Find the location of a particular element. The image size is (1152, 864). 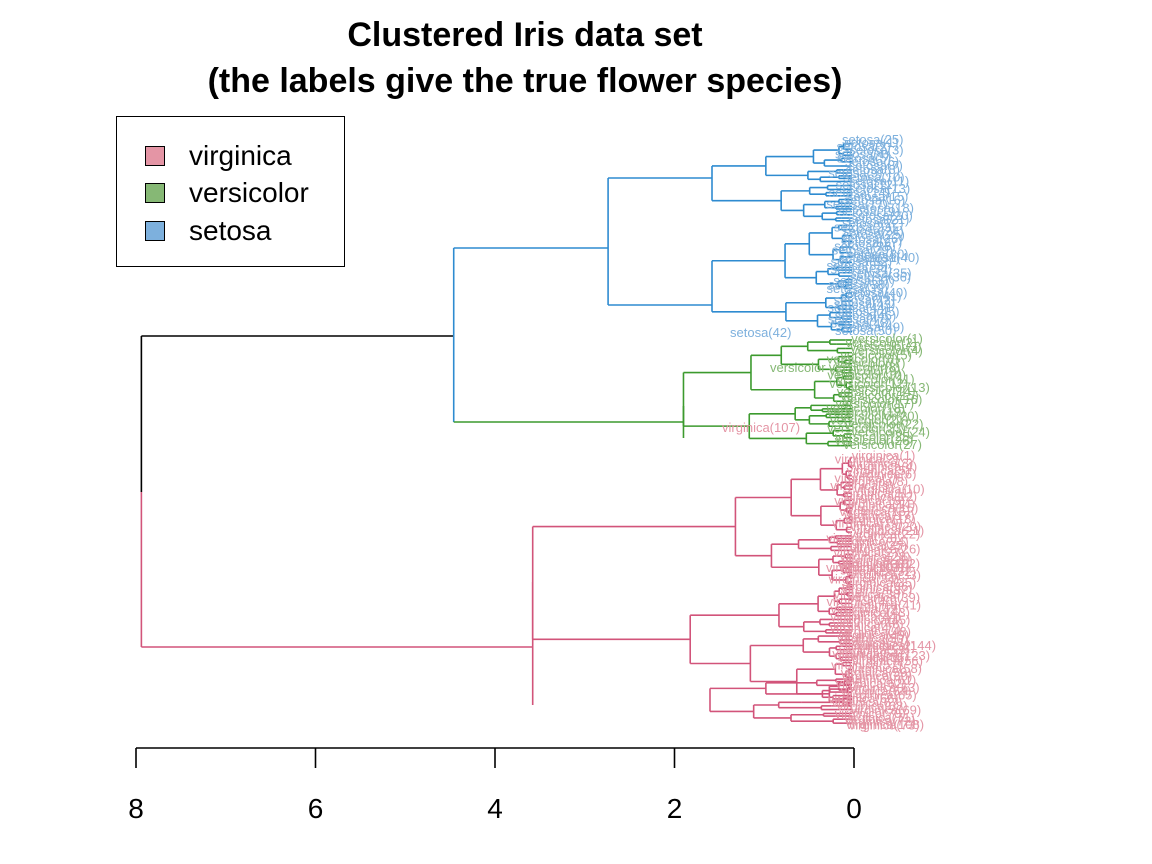

leaf-label: setosa(19) is located at coordinates (868, 211).